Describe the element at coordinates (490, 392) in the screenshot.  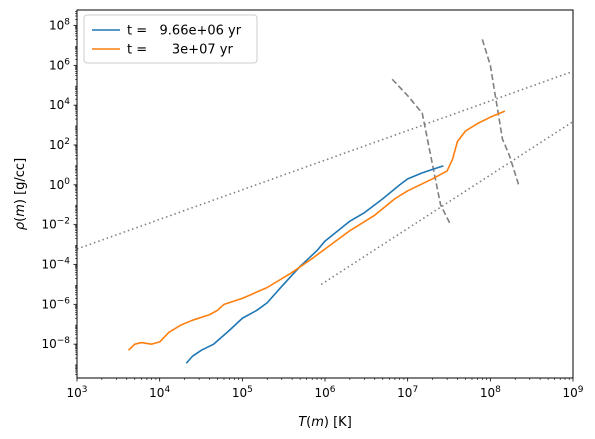
I see `x-tick-label: 108` at that location.